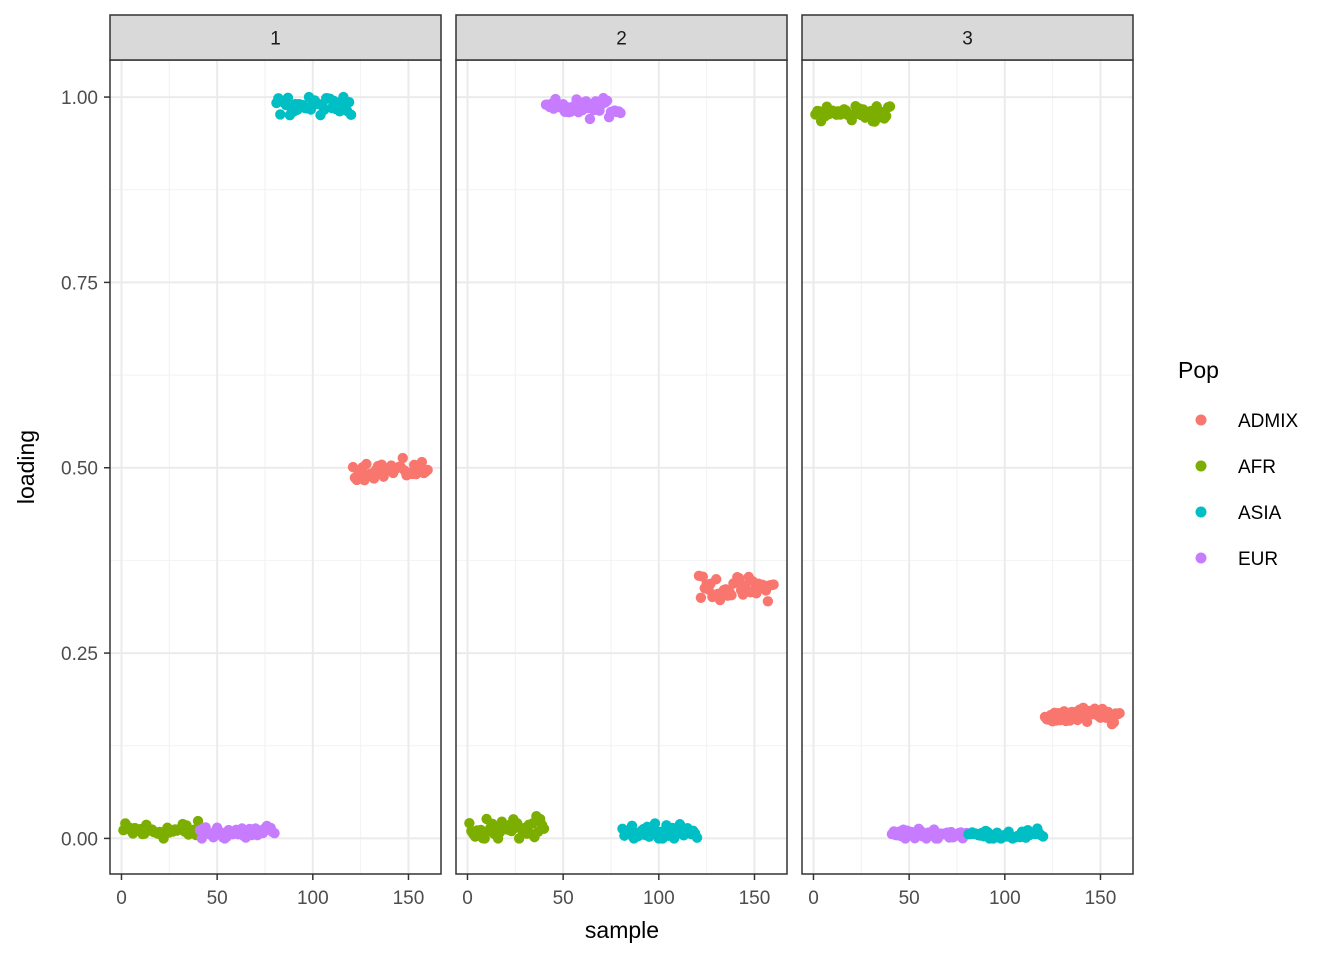 This screenshot has height=960, width=1344. I want to click on facet-strip-label: 1, so click(275, 39).